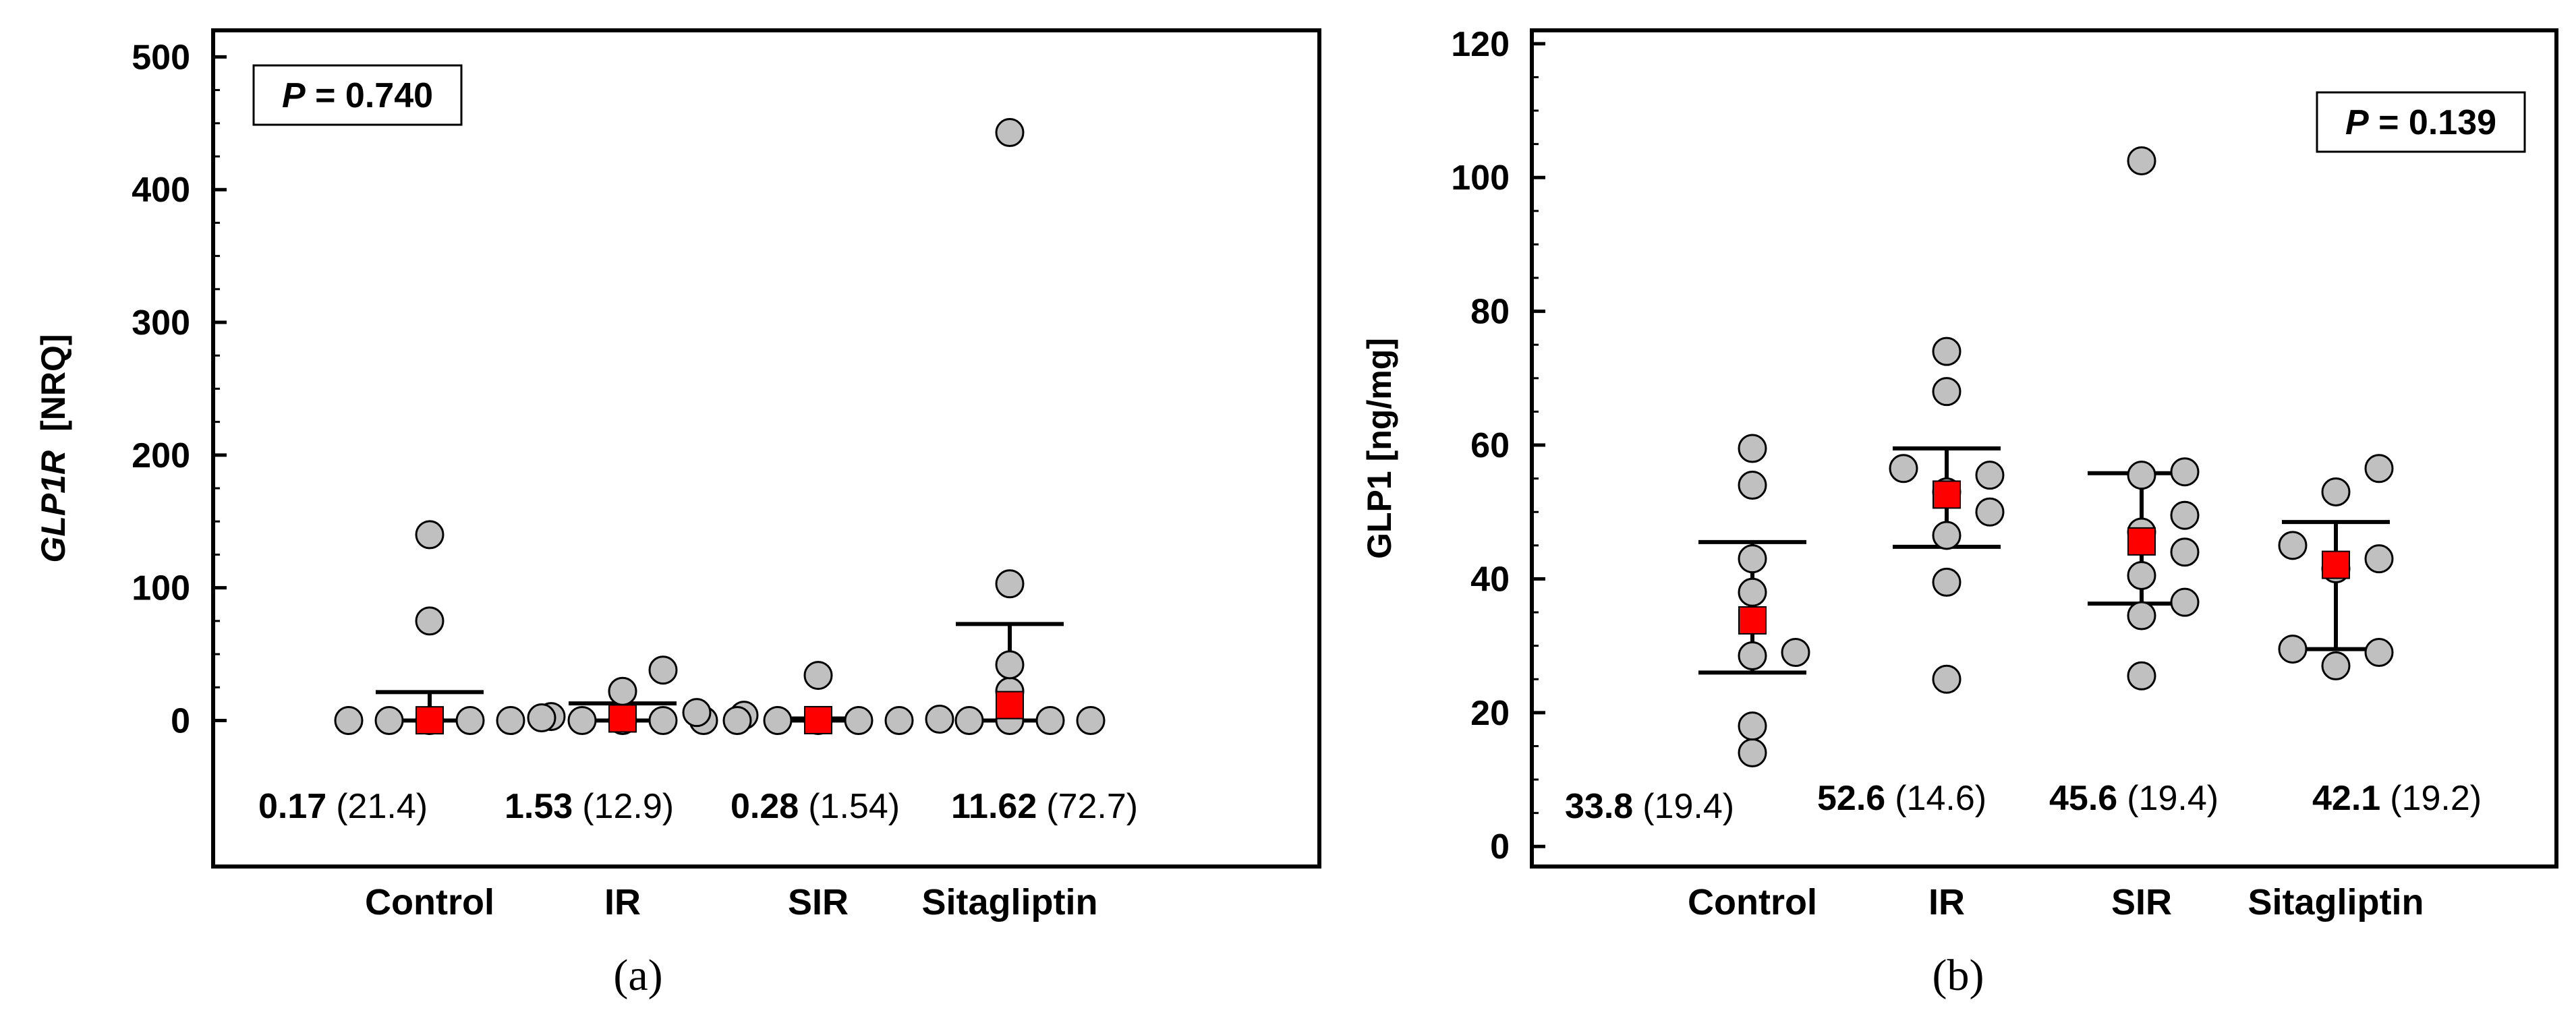 The image size is (2576, 1027). I want to click on stat-sitagliptin-b: 42.1 (19.2), so click(2397, 799).